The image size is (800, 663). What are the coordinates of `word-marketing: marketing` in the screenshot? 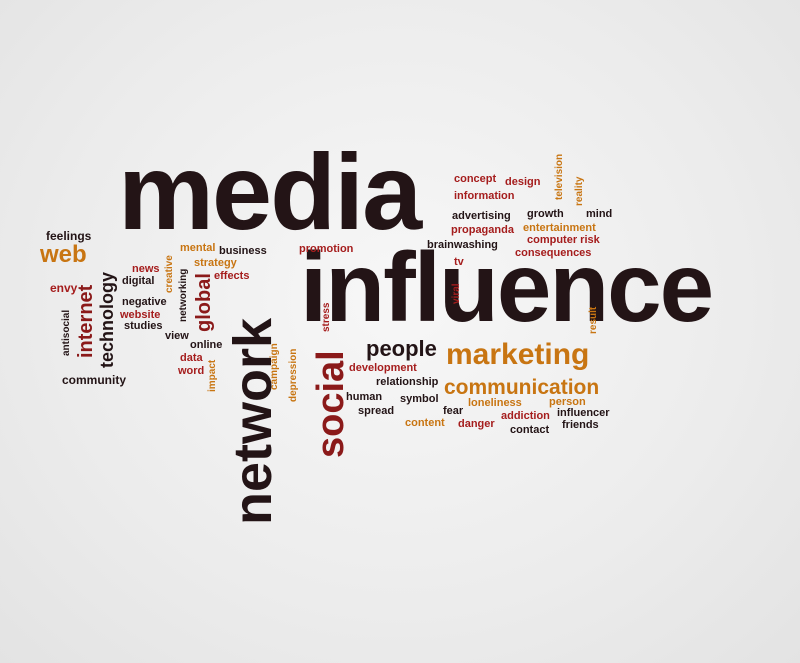 It's located at (518, 354).